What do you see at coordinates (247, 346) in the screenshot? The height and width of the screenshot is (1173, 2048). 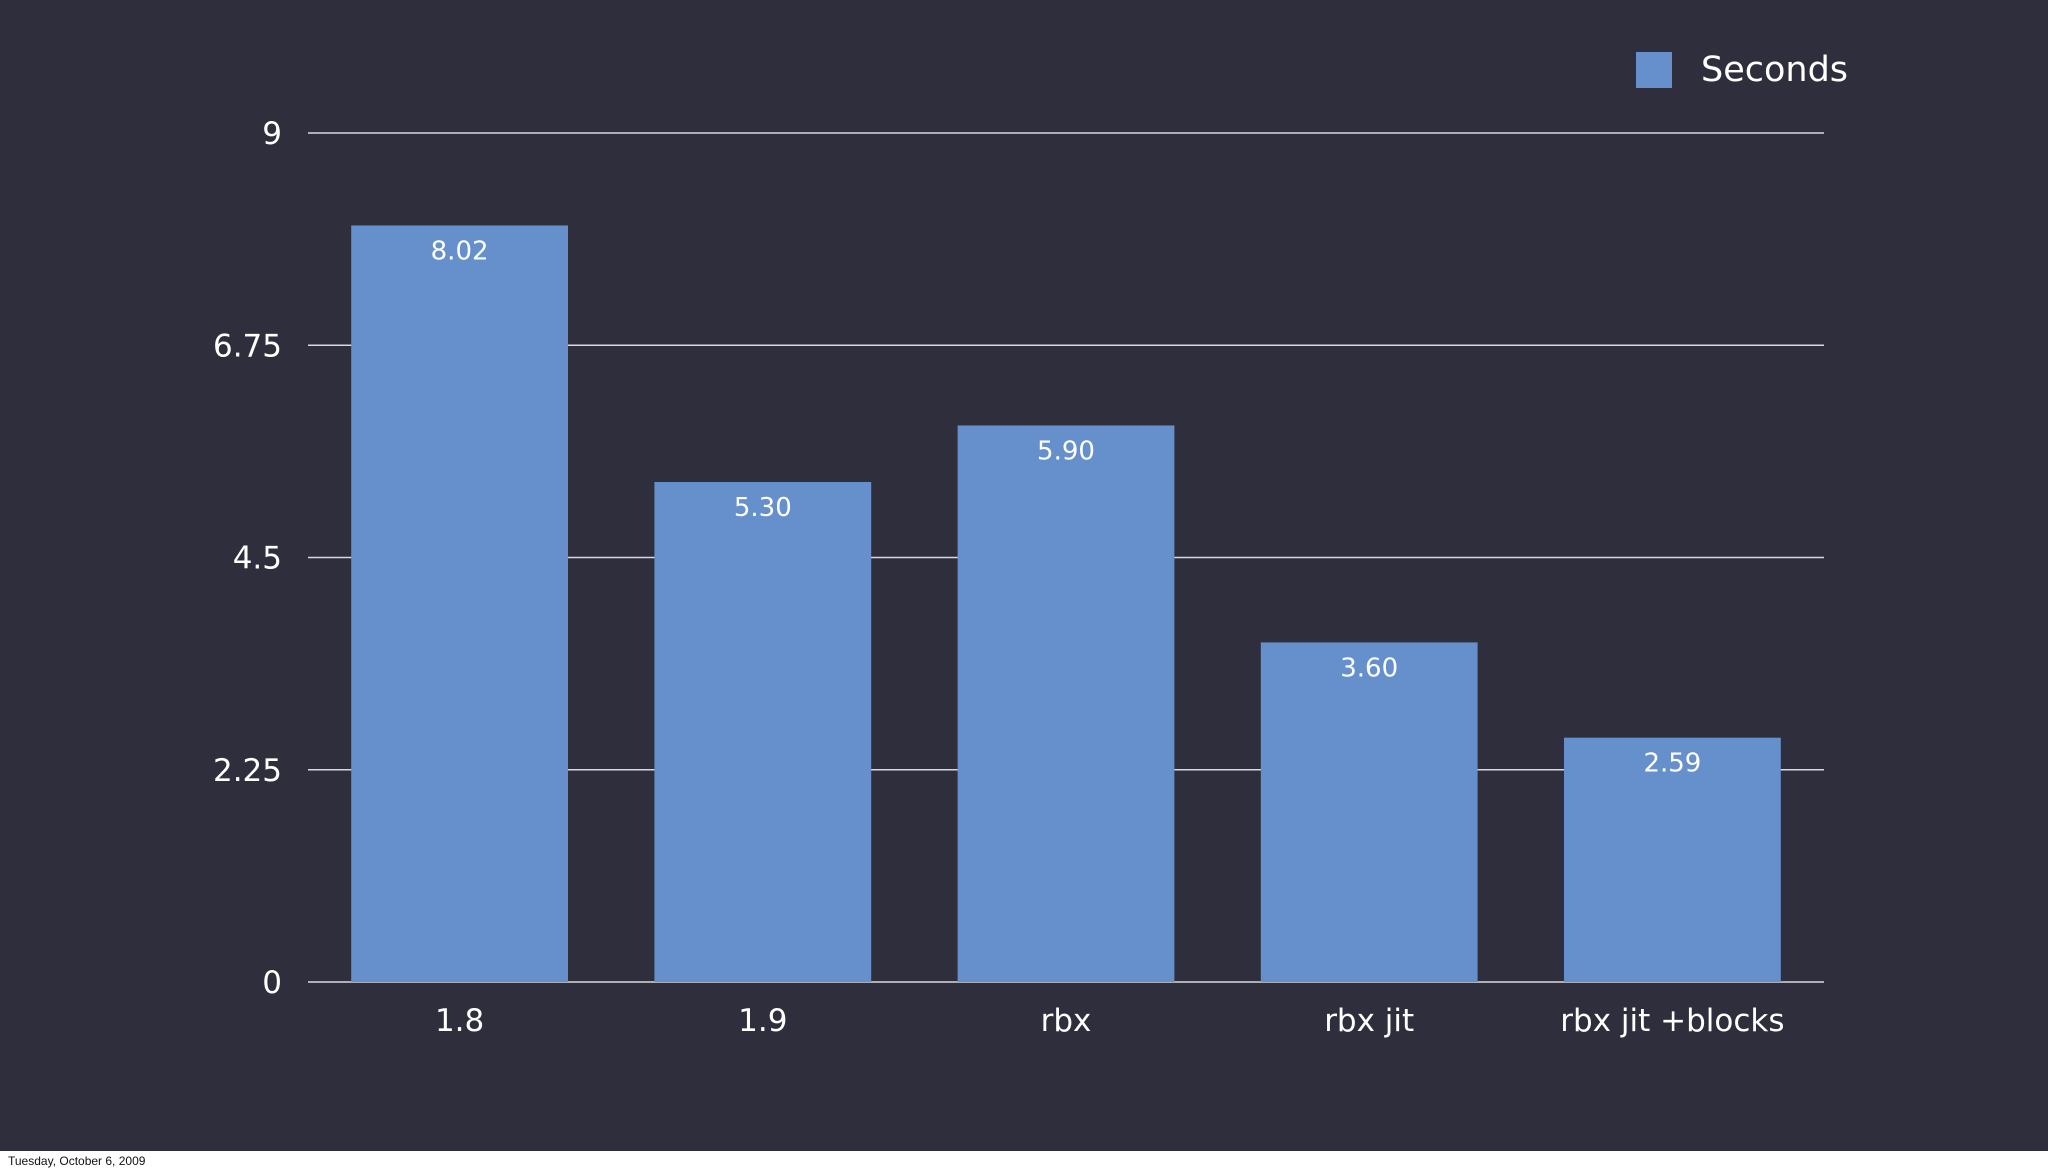 I see `y-tick-label: 6.75` at bounding box center [247, 346].